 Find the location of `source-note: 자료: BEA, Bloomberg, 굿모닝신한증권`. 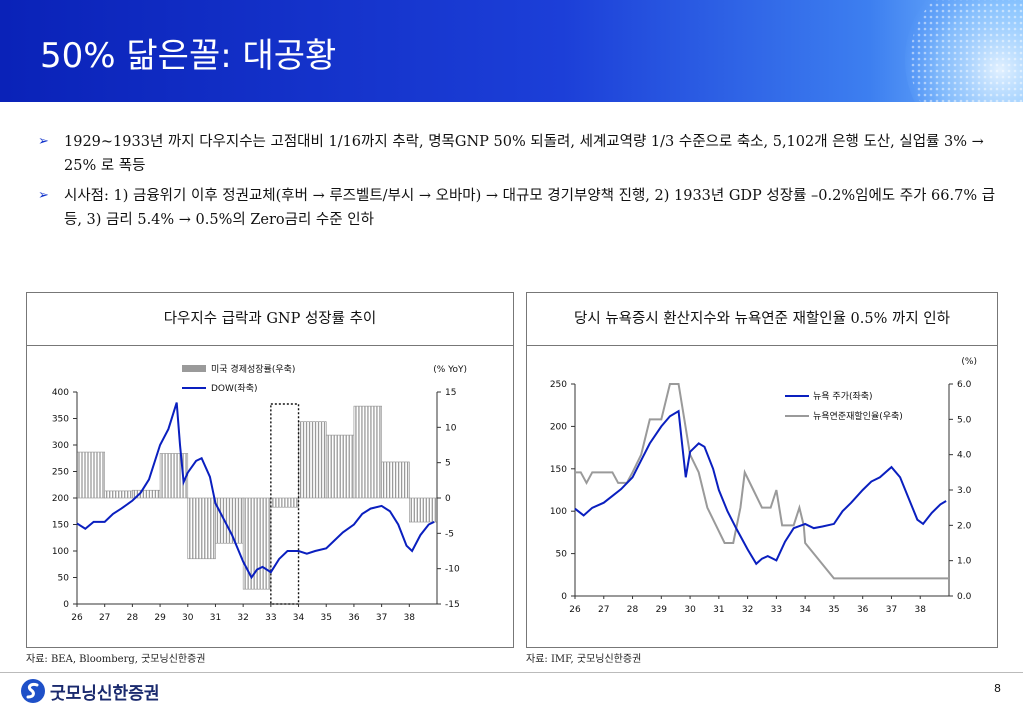

source-note: 자료: BEA, Bloomberg, 굿모닝신한증권 is located at coordinates (116, 659).